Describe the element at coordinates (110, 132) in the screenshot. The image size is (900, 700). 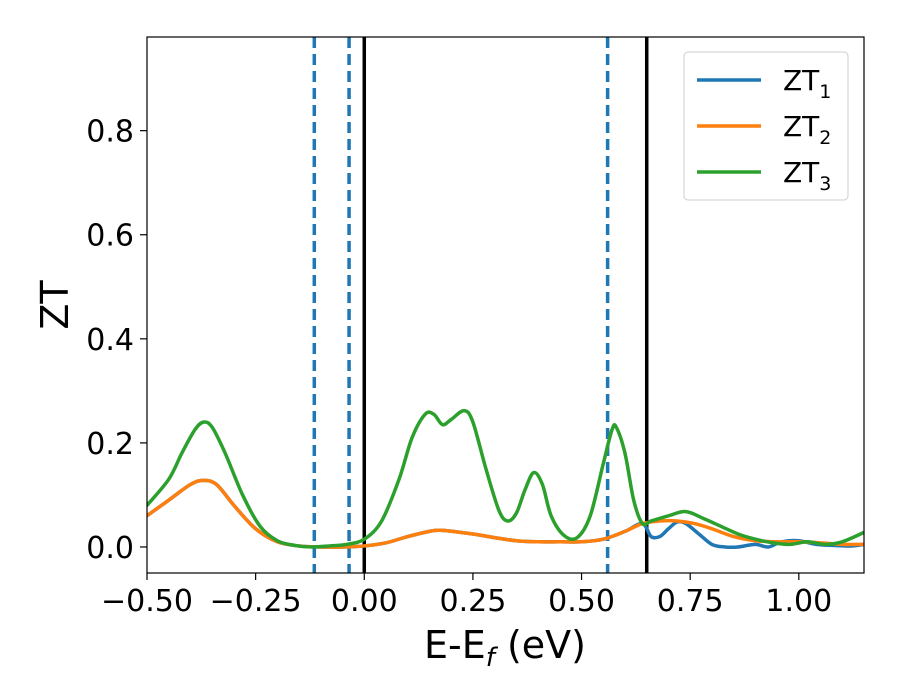
I see `y-tick-label: 0.8` at that location.